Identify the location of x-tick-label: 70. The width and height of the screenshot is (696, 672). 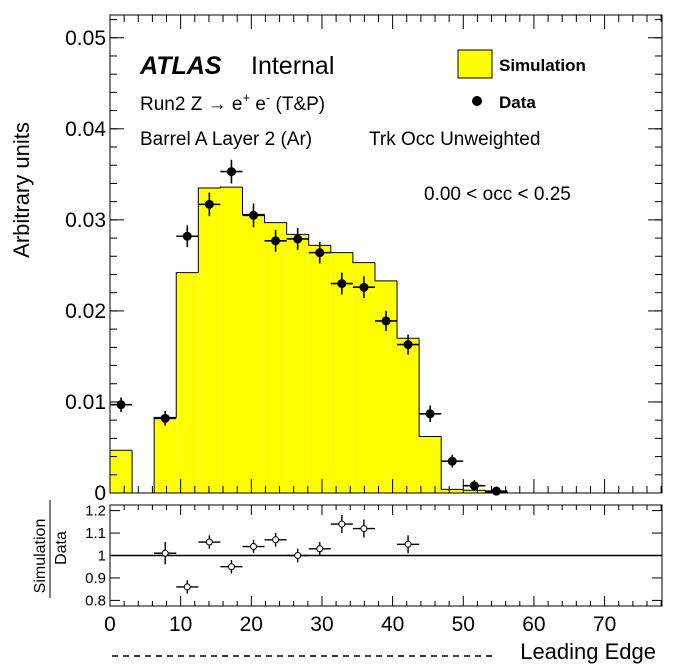
(604, 624).